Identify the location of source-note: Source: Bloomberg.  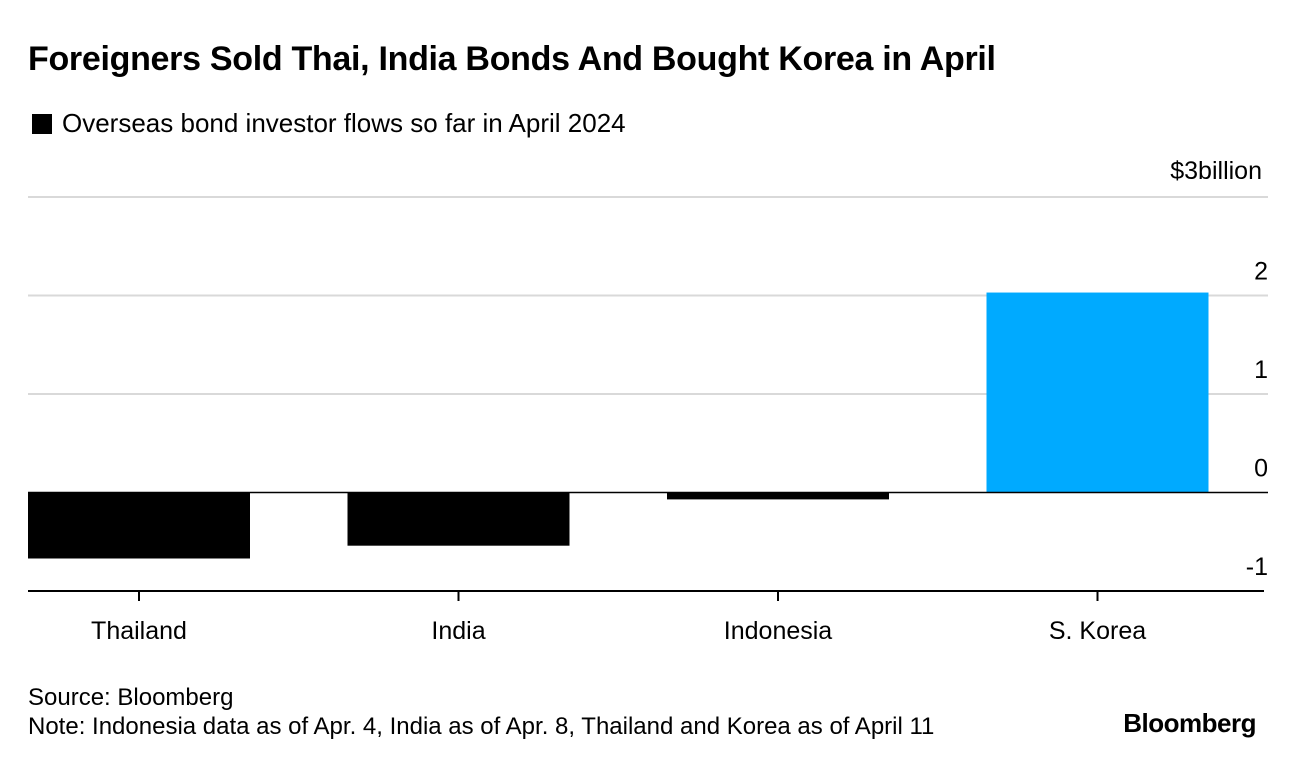
(131, 697).